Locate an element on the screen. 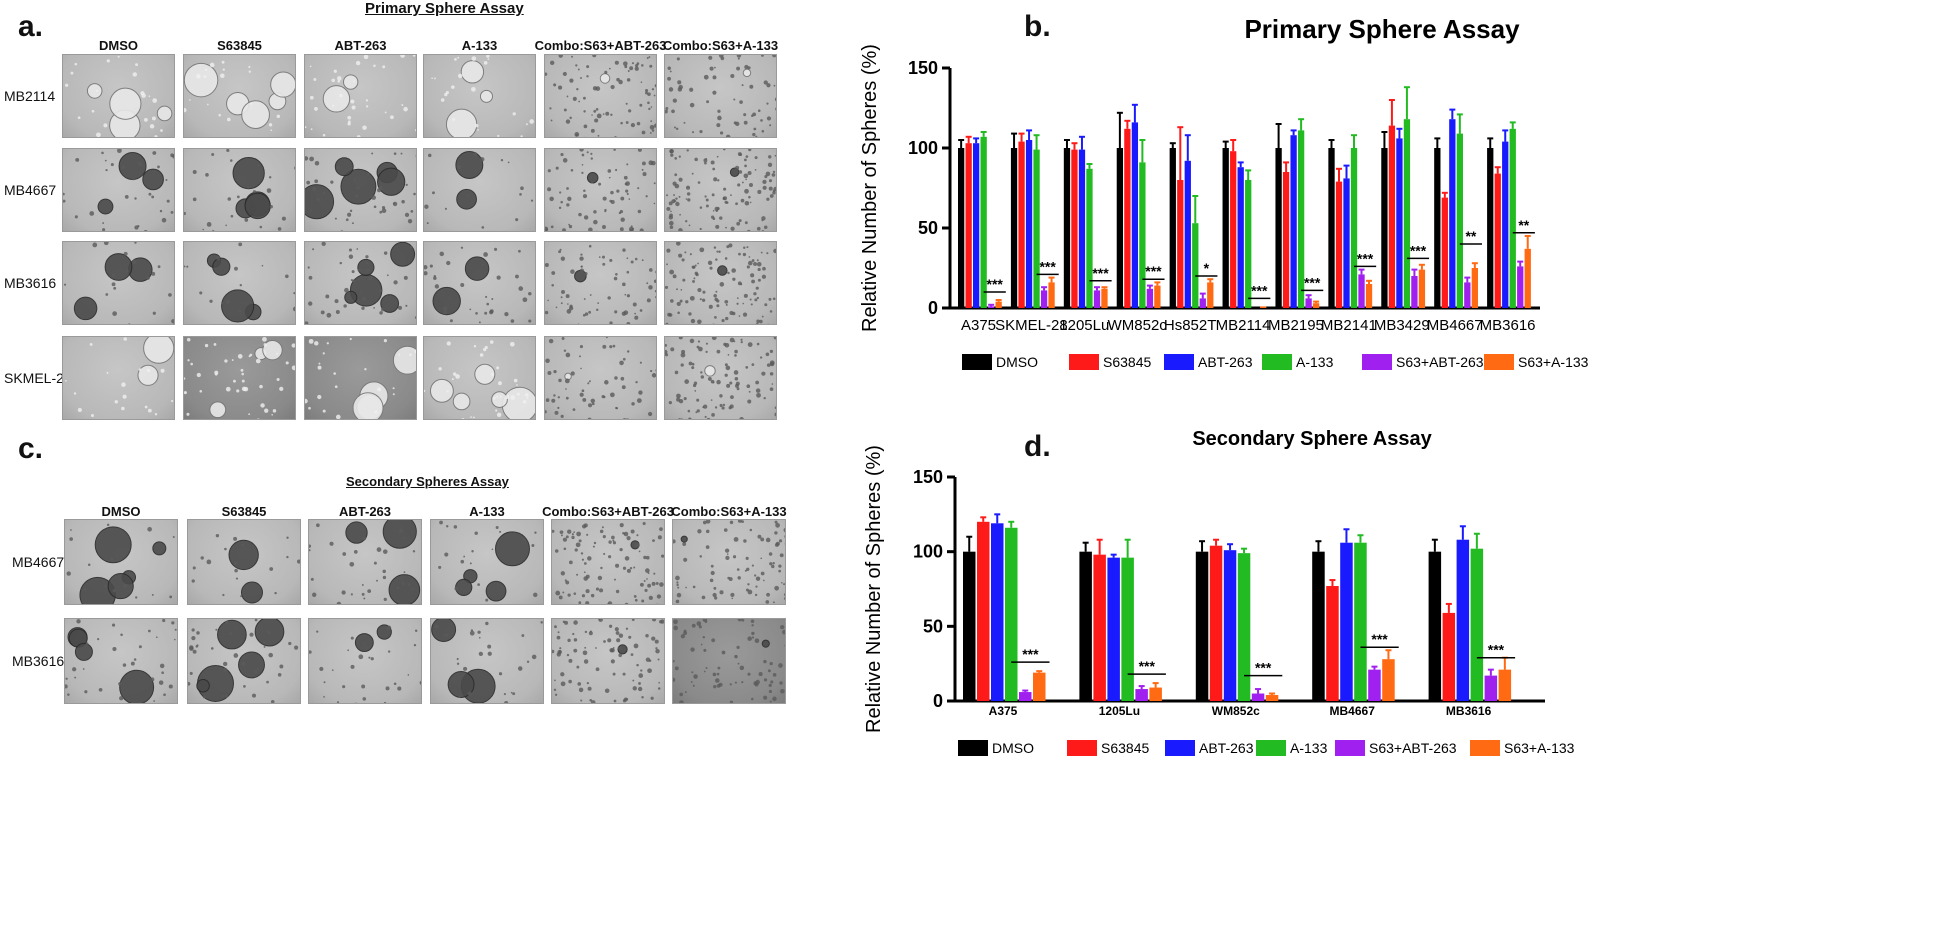 The width and height of the screenshot is (1948, 941). primary-column-header: A-133 is located at coordinates (479, 45).